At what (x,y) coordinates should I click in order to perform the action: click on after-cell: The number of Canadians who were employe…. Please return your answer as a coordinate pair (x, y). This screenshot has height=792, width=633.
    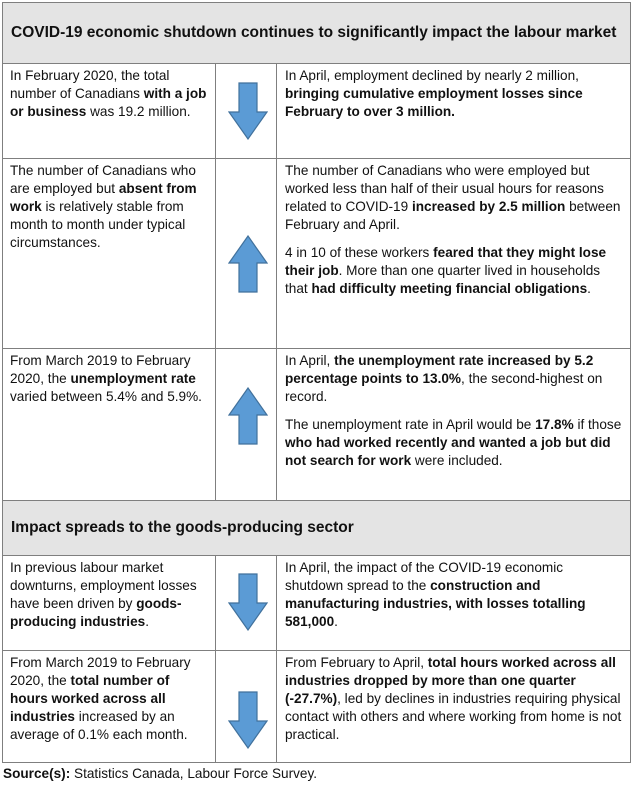
    Looking at the image, I should click on (453, 253).